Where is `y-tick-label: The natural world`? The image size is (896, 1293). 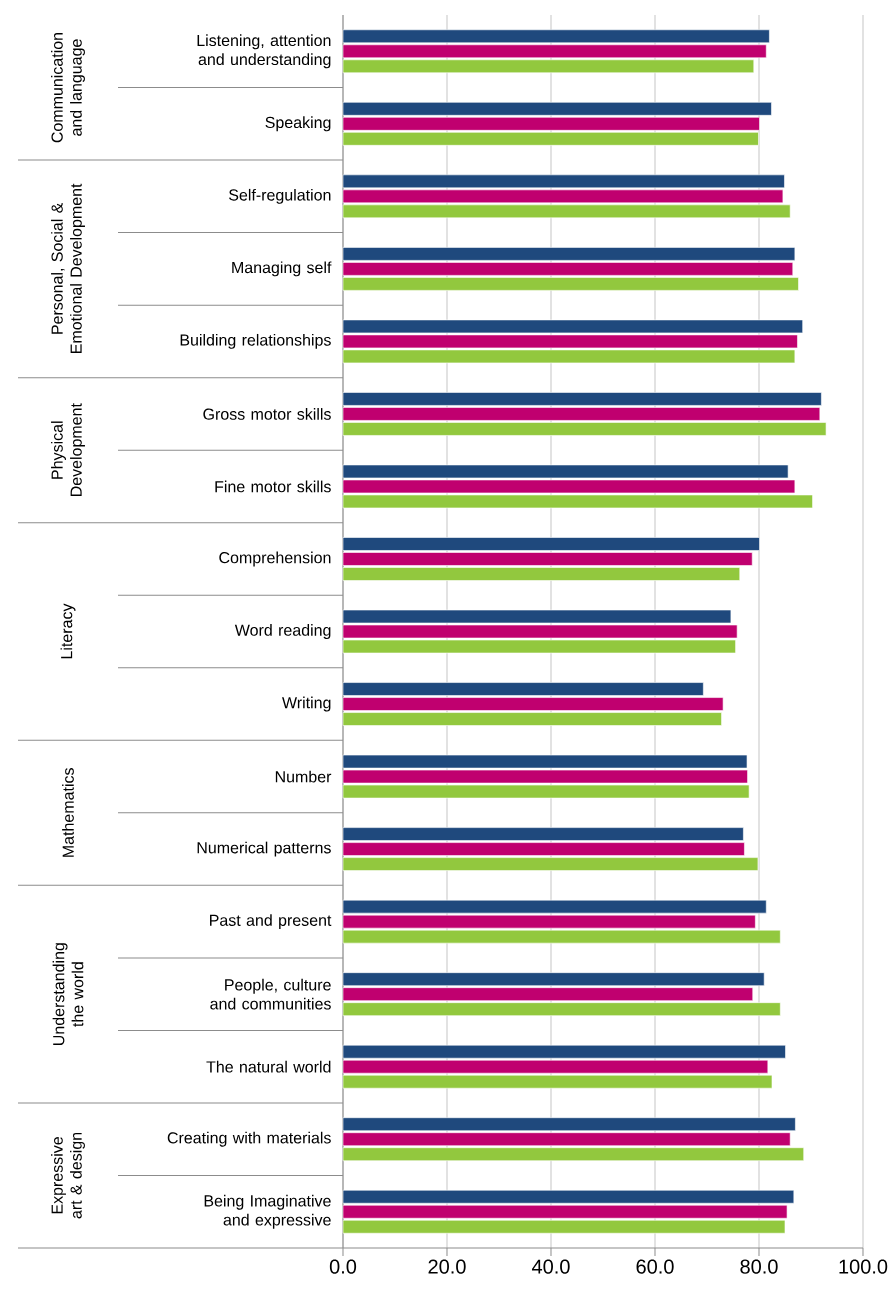
y-tick-label: The natural world is located at coordinates (268, 1066).